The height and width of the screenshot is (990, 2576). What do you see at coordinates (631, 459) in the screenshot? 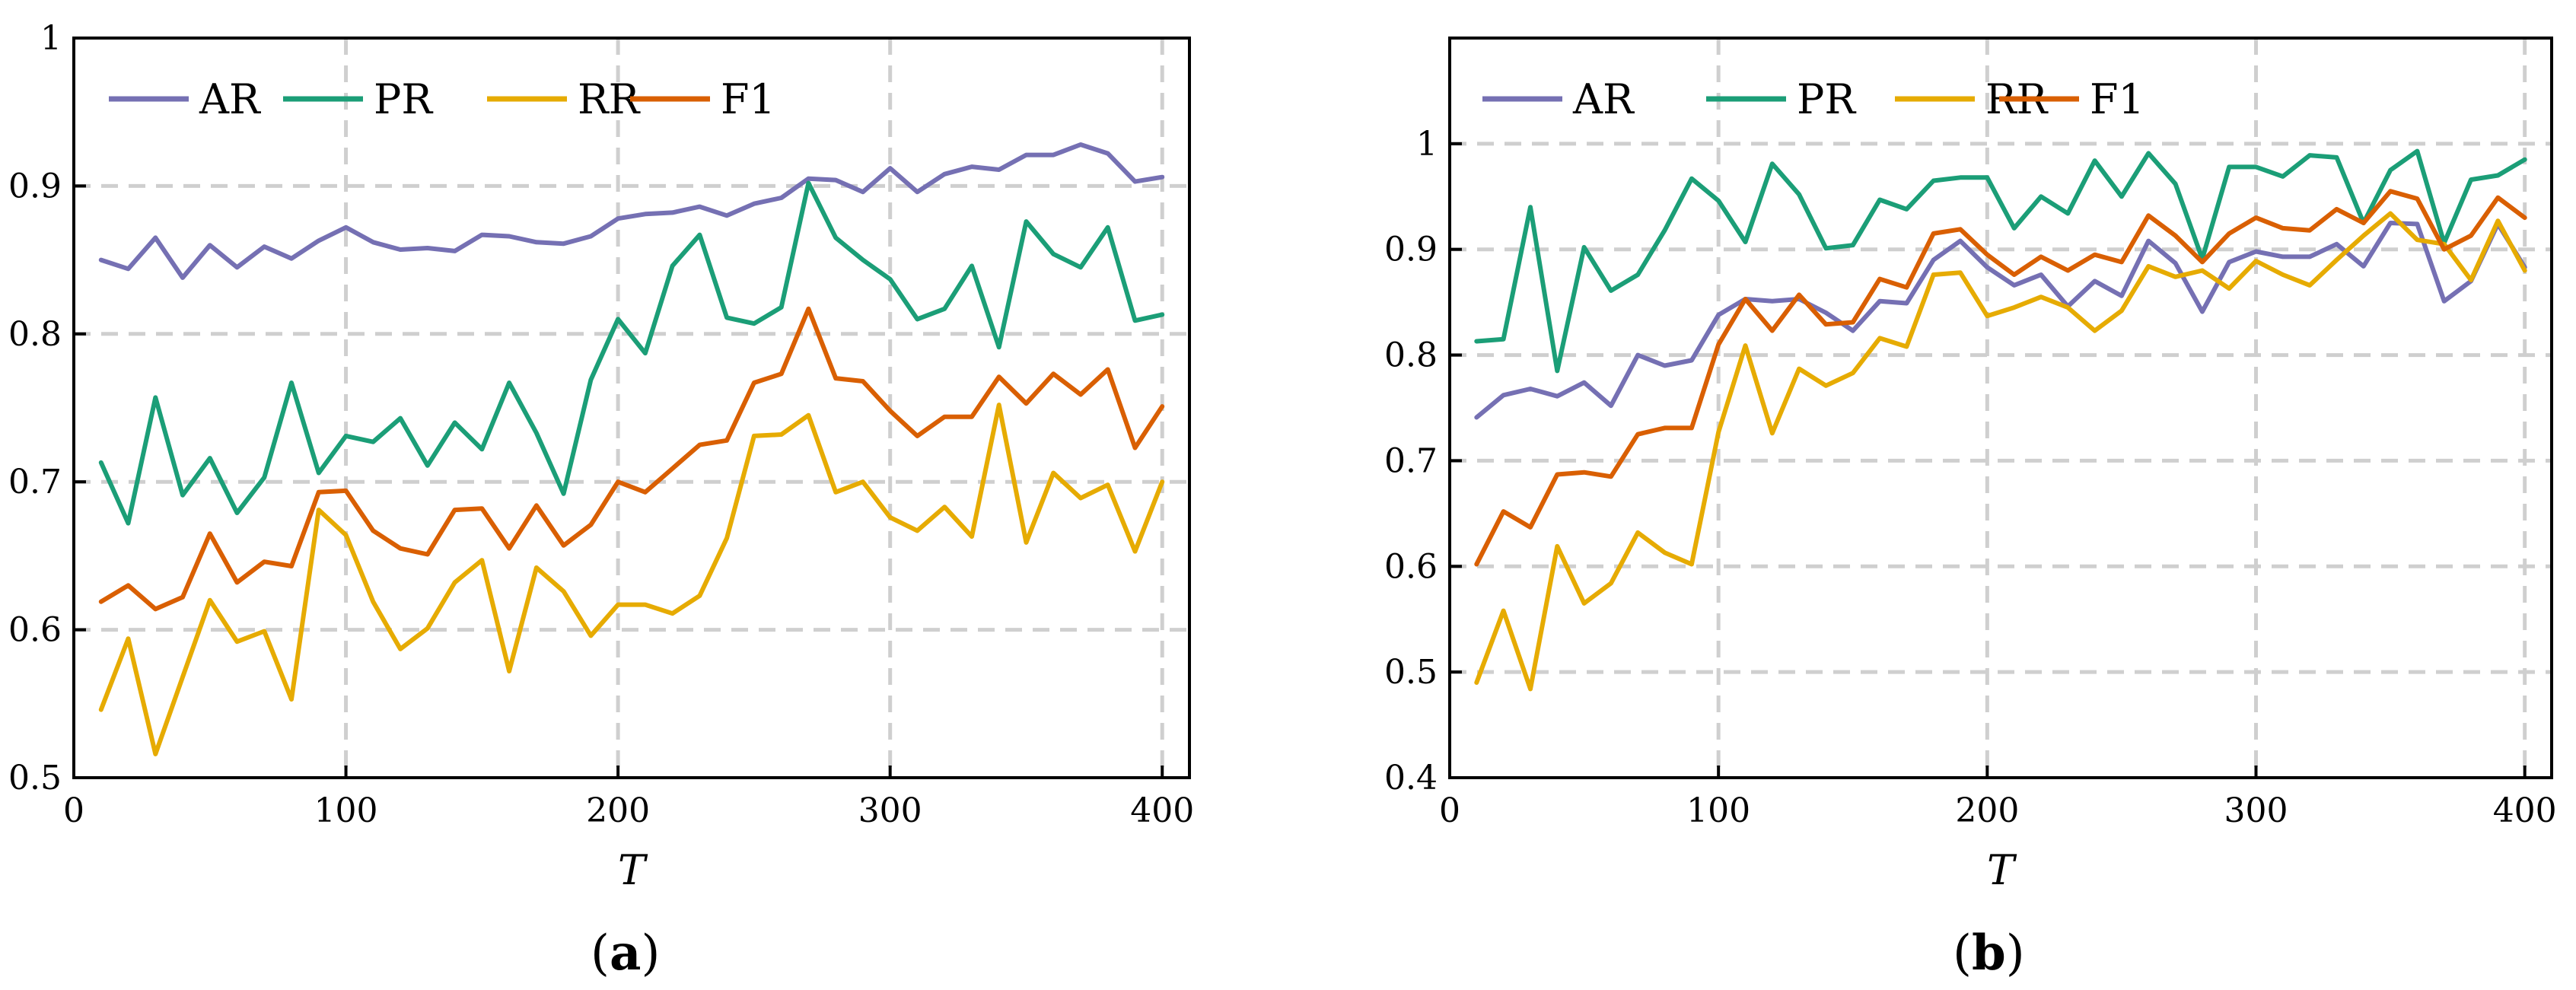
I see `series-line-f1` at bounding box center [631, 459].